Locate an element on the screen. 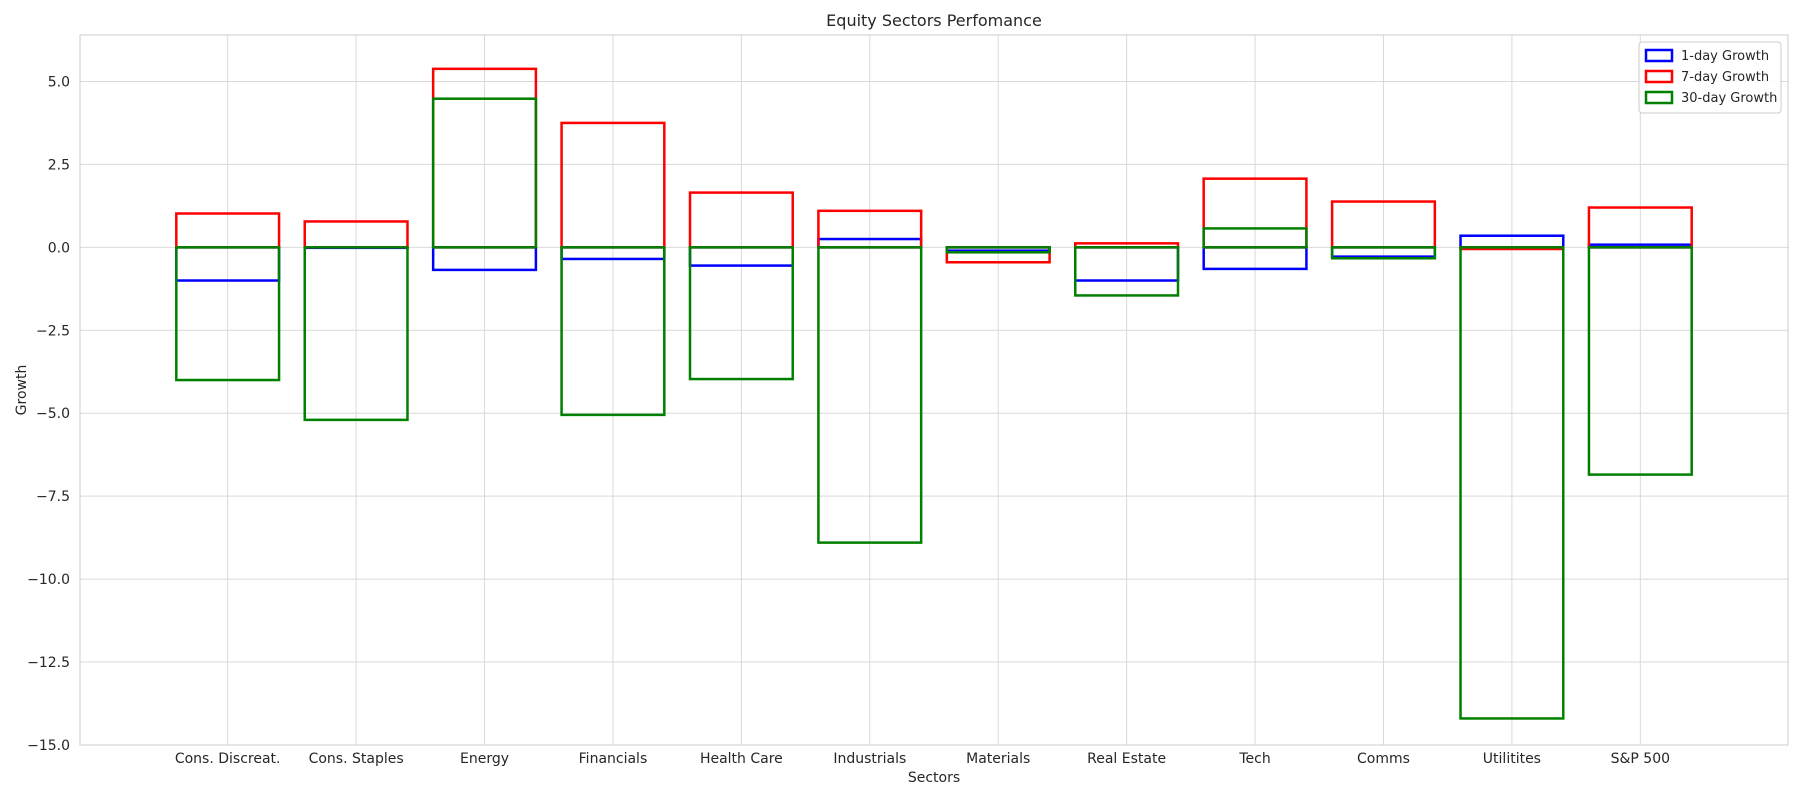 This screenshot has height=804, width=1800. y-tick-label: 0.0 is located at coordinates (59, 248).